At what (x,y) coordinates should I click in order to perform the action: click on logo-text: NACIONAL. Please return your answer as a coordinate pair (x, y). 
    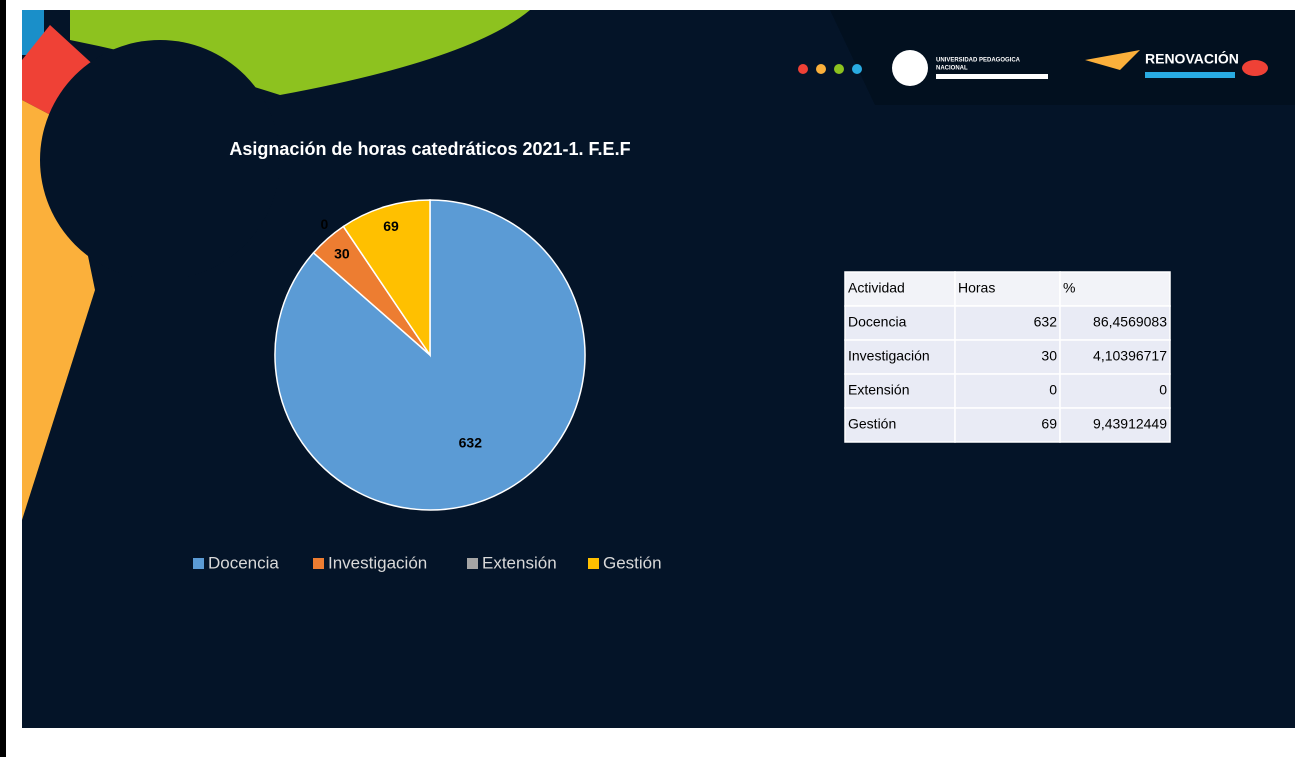
    Looking at the image, I should click on (952, 69).